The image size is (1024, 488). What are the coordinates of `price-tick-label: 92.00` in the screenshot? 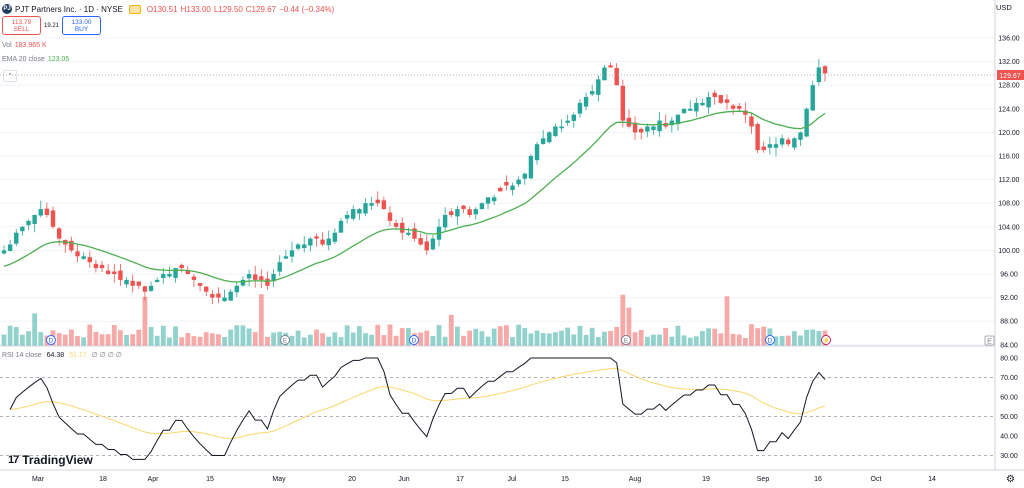 It's located at (1009, 298).